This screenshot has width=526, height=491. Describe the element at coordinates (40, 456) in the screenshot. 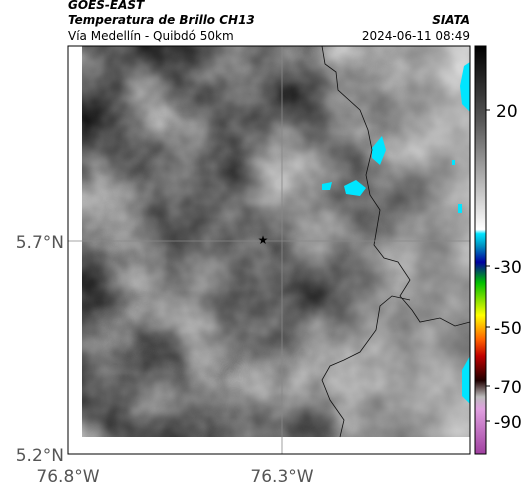

I see `lat-label: 5.2°N` at that location.